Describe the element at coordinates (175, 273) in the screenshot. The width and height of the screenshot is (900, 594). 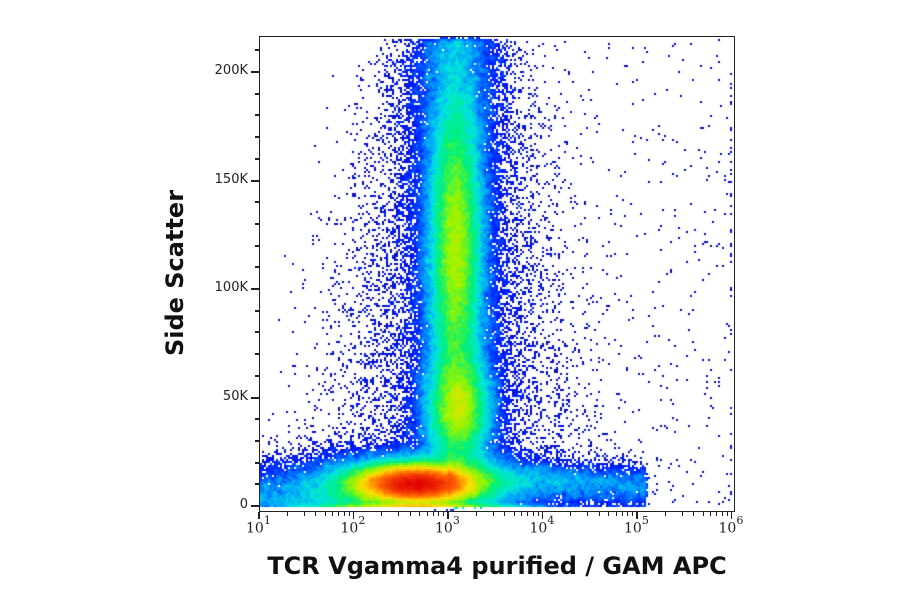
I see `y-axis-label: Side Scatter` at that location.